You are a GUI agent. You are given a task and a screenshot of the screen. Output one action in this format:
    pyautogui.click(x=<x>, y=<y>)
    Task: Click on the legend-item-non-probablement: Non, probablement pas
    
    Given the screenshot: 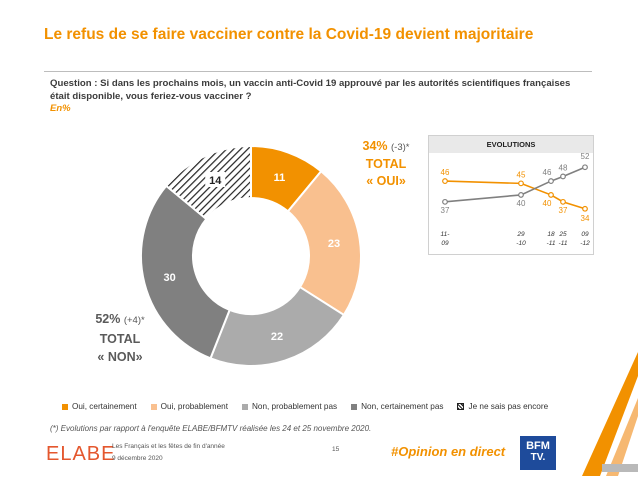 What is the action you would take?
    pyautogui.click(x=289, y=406)
    